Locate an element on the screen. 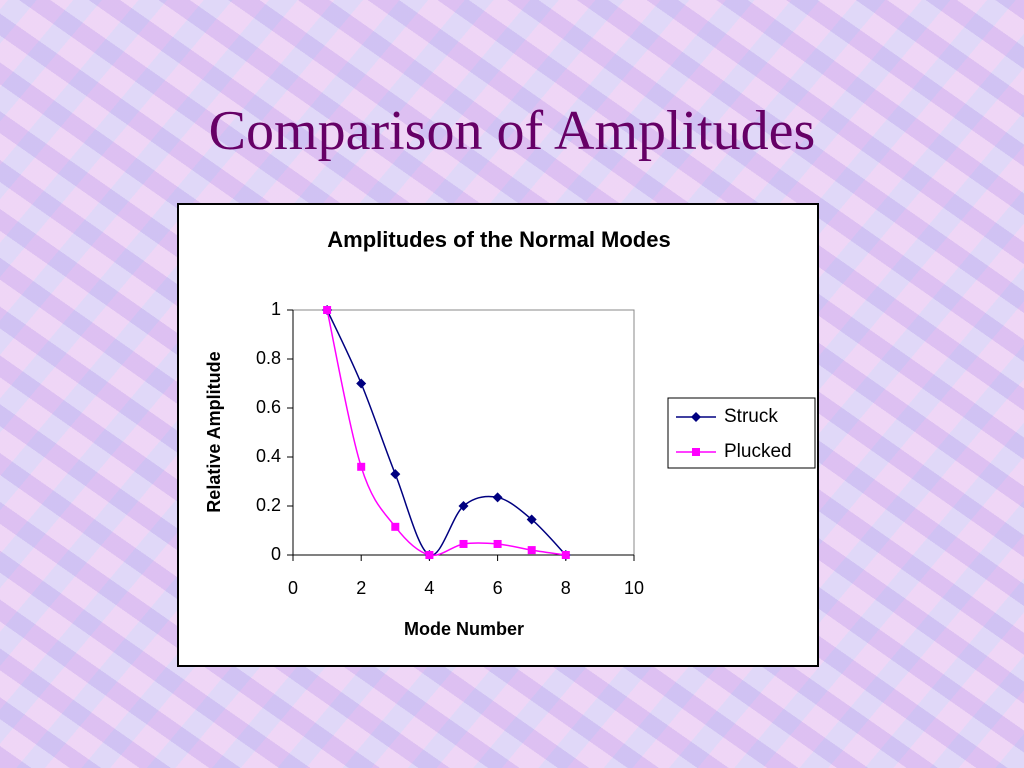 This screenshot has width=1024, height=768. slide-title: Comparison of Amplitudes is located at coordinates (512, 131).